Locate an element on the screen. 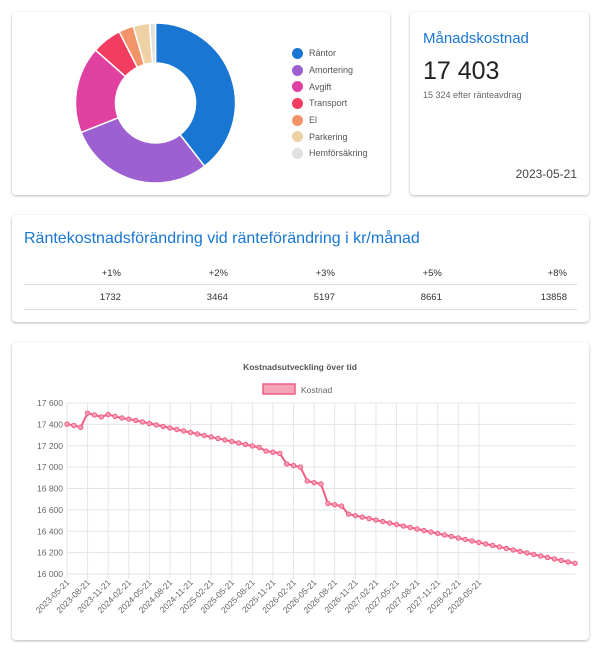  y-tick-label: 17 200 is located at coordinates (50, 446).